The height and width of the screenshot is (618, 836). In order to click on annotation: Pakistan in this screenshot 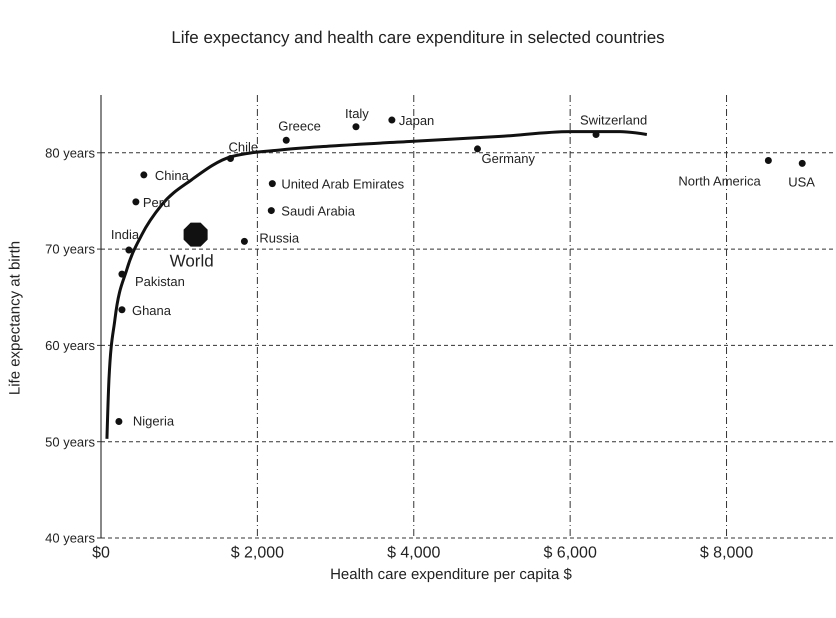, I will do `click(159, 282)`.